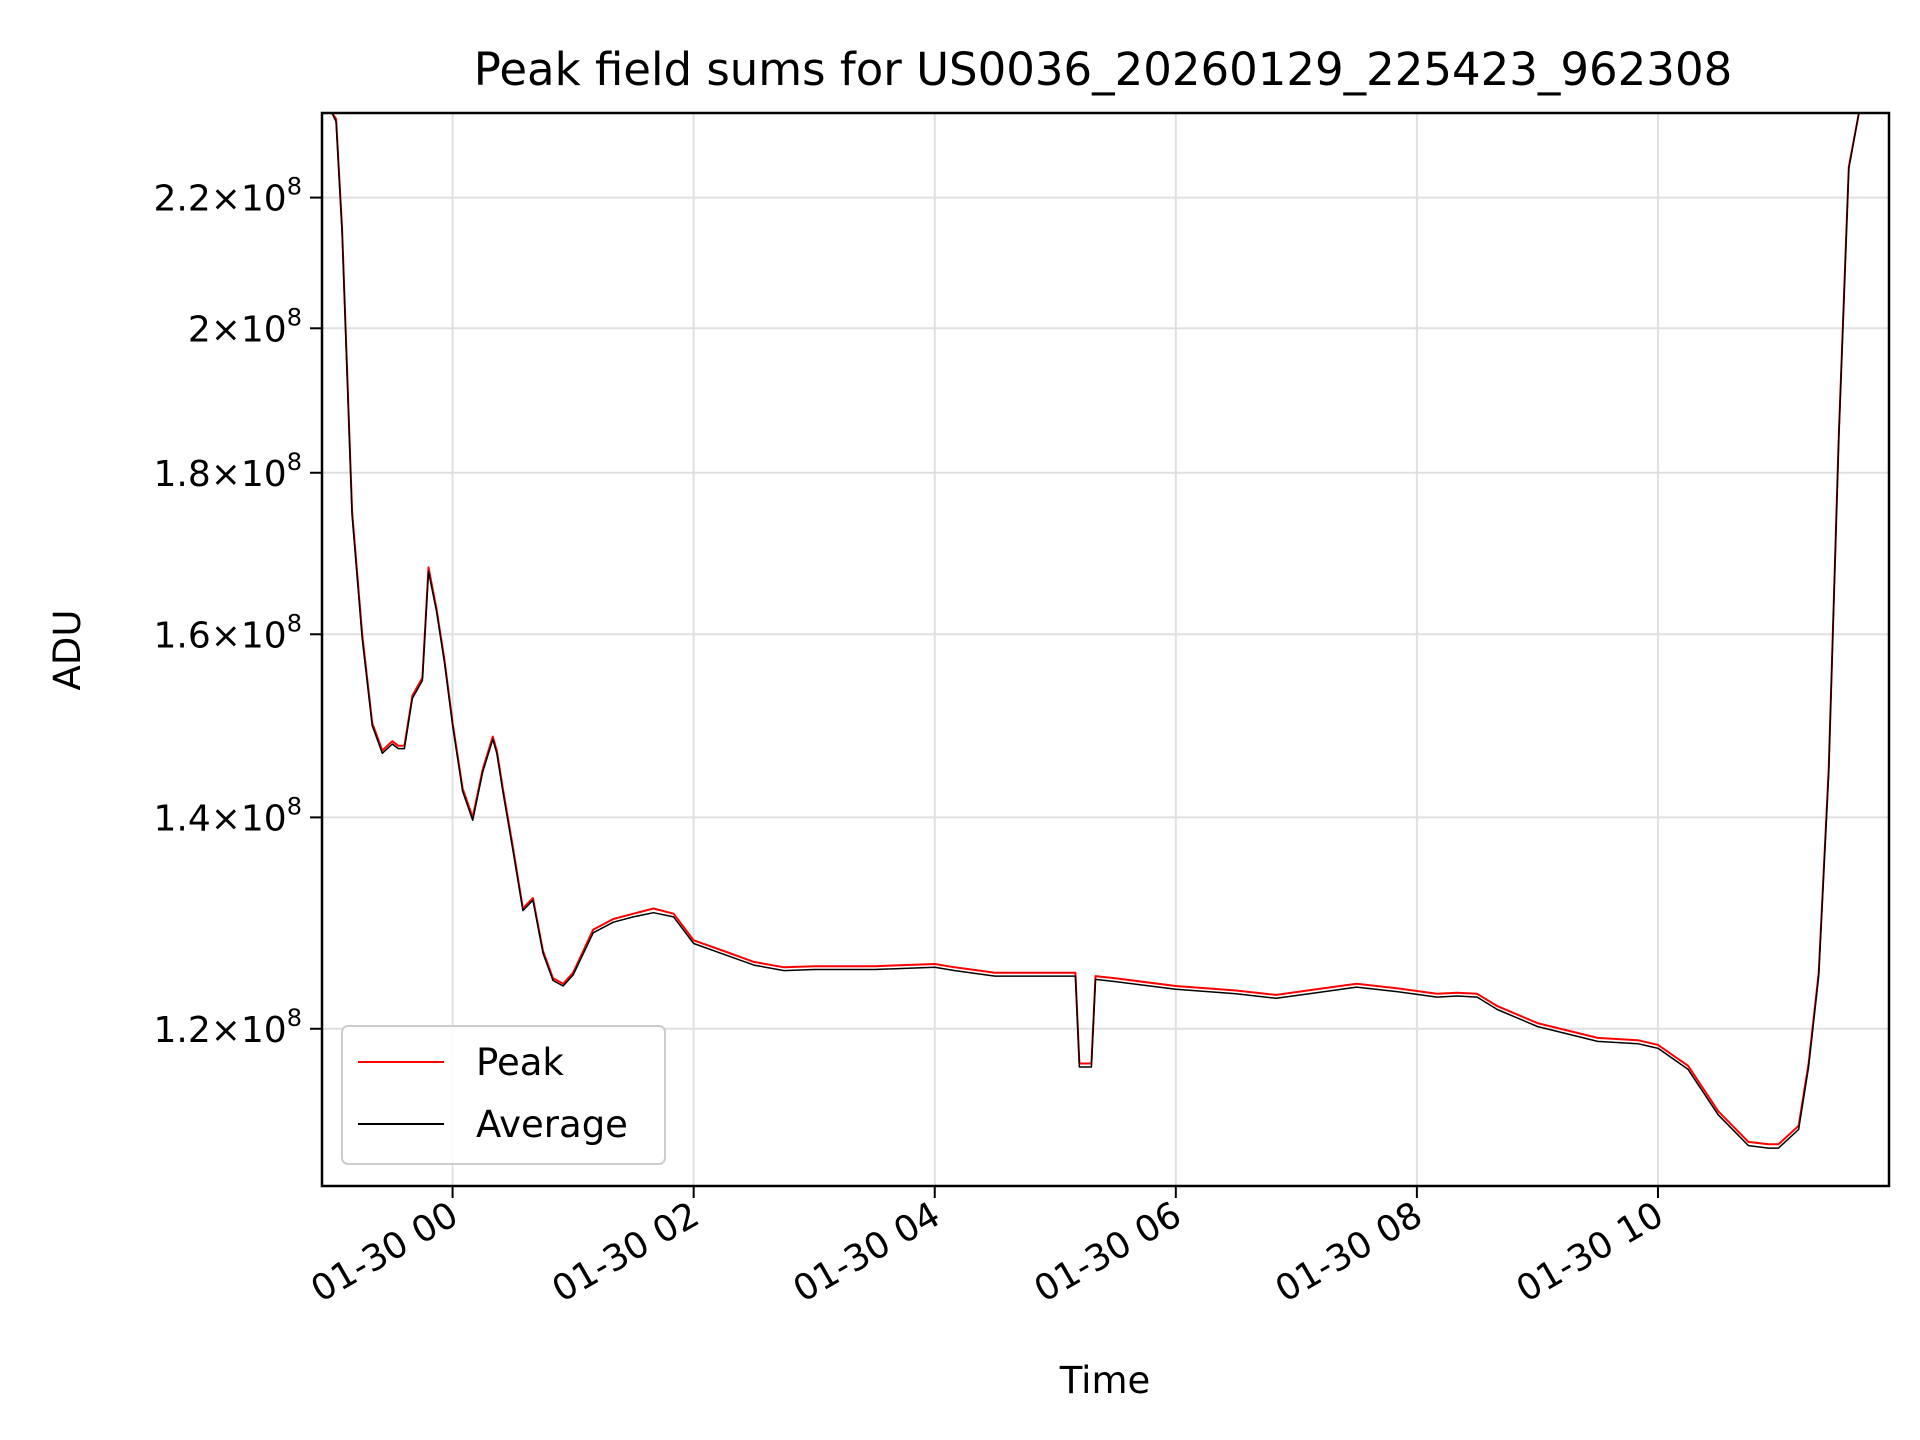 This screenshot has height=1440, width=1920. Describe the element at coordinates (520, 1062) in the screenshot. I see `legend-label-peak: Peak` at that location.